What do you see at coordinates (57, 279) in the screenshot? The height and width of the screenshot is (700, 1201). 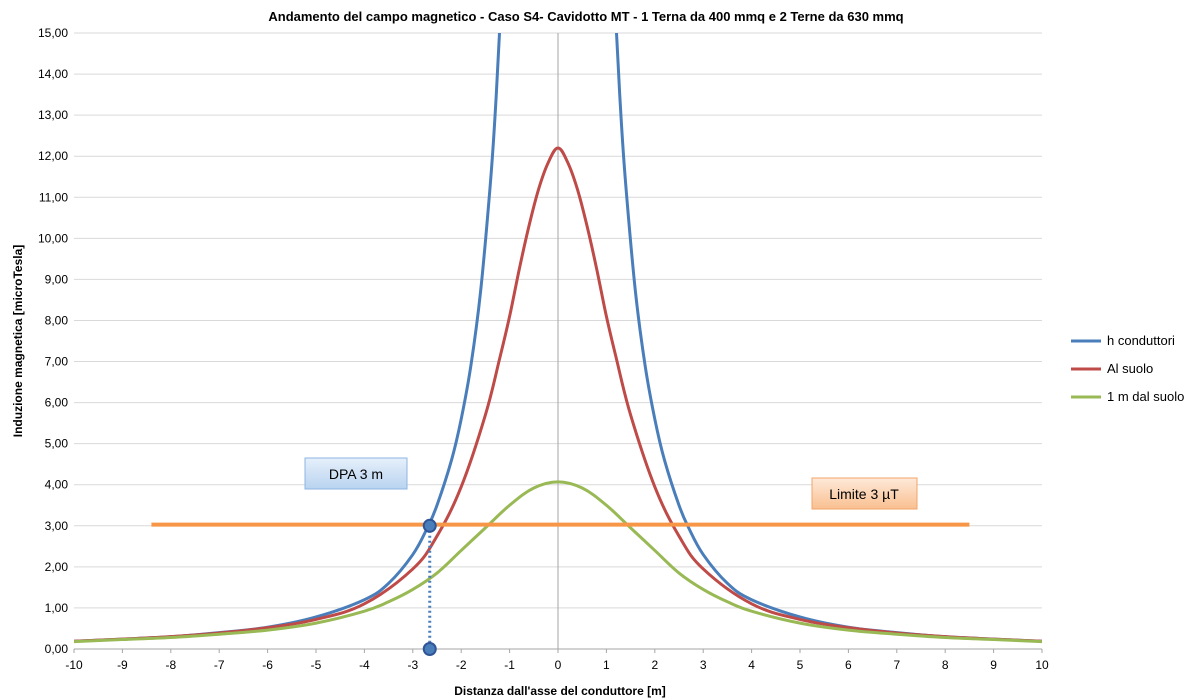 I see `y-tick-label: 9,00` at bounding box center [57, 279].